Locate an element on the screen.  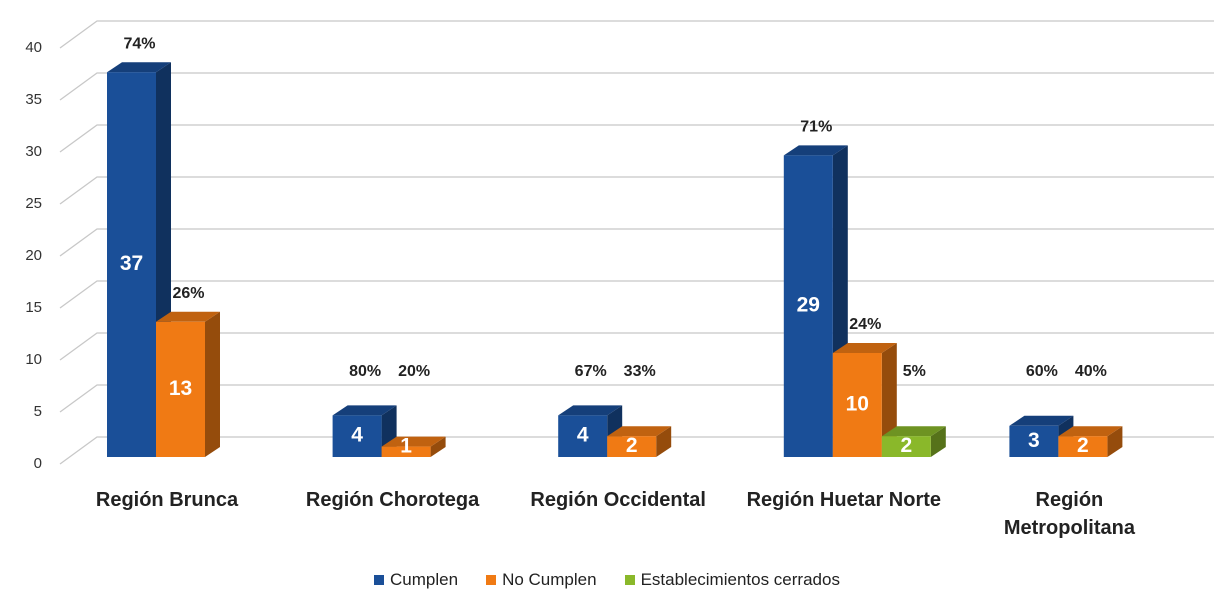
data-label: 3 is located at coordinates (1034, 440).